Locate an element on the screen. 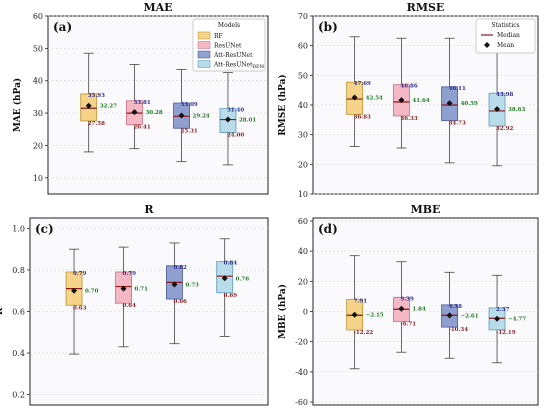 This screenshot has height=411, width=550. q3-label: 4.38 is located at coordinates (456, 307).